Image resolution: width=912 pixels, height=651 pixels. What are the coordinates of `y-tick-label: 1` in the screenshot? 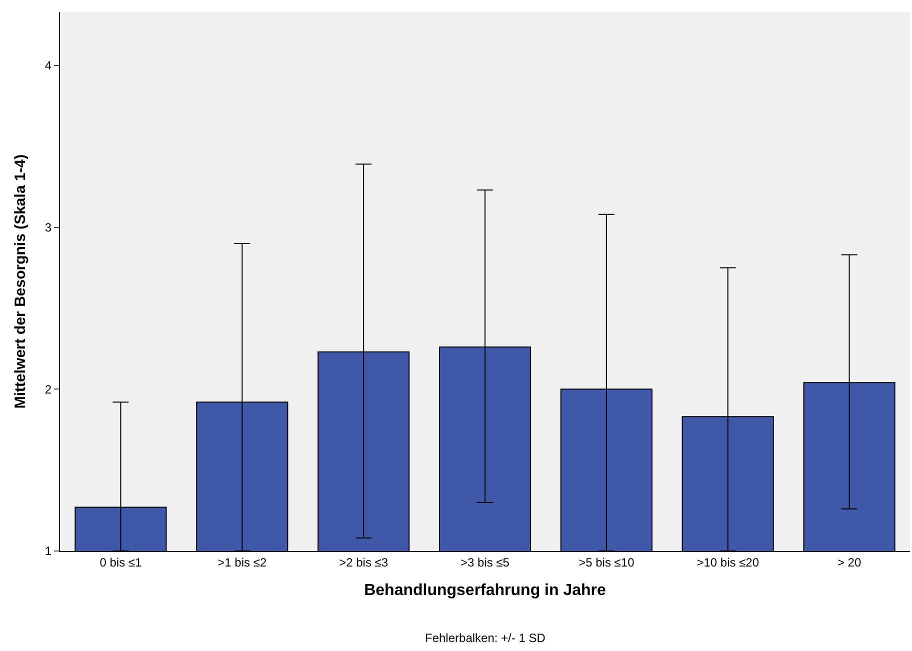 It's located at (48, 551).